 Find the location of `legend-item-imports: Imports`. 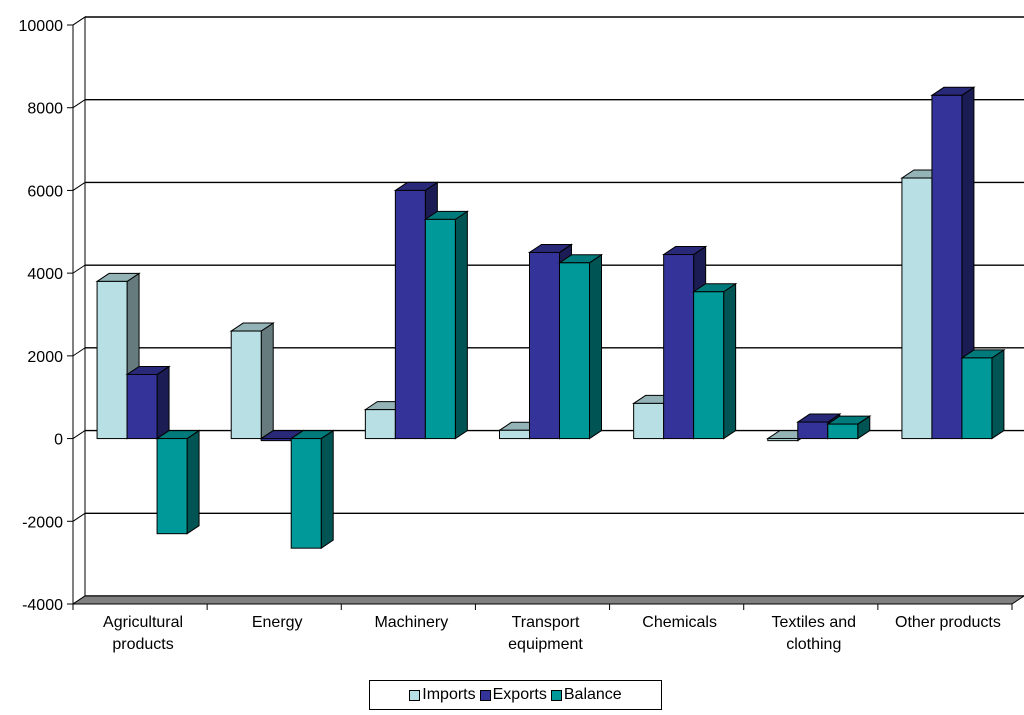

legend-item-imports: Imports is located at coordinates (442, 695).